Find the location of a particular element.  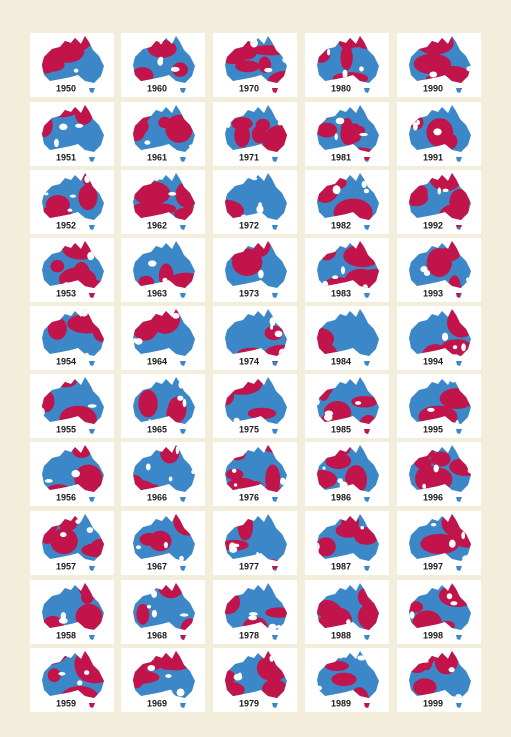

year-label: 1951 is located at coordinates (66, 157).